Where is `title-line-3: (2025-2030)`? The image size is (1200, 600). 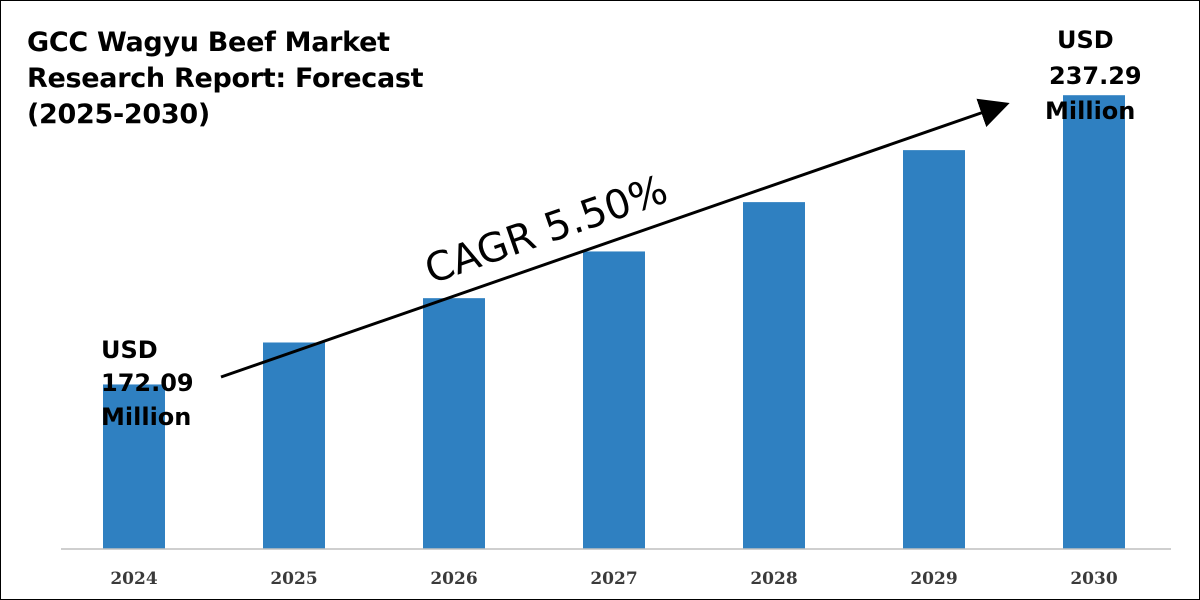
title-line-3: (2025-2030) is located at coordinates (118, 114).